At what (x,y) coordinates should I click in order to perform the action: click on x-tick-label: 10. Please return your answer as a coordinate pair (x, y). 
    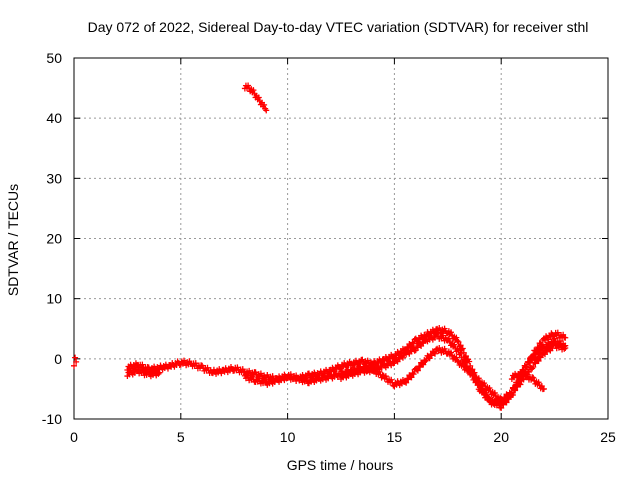
    Looking at the image, I should click on (288, 437).